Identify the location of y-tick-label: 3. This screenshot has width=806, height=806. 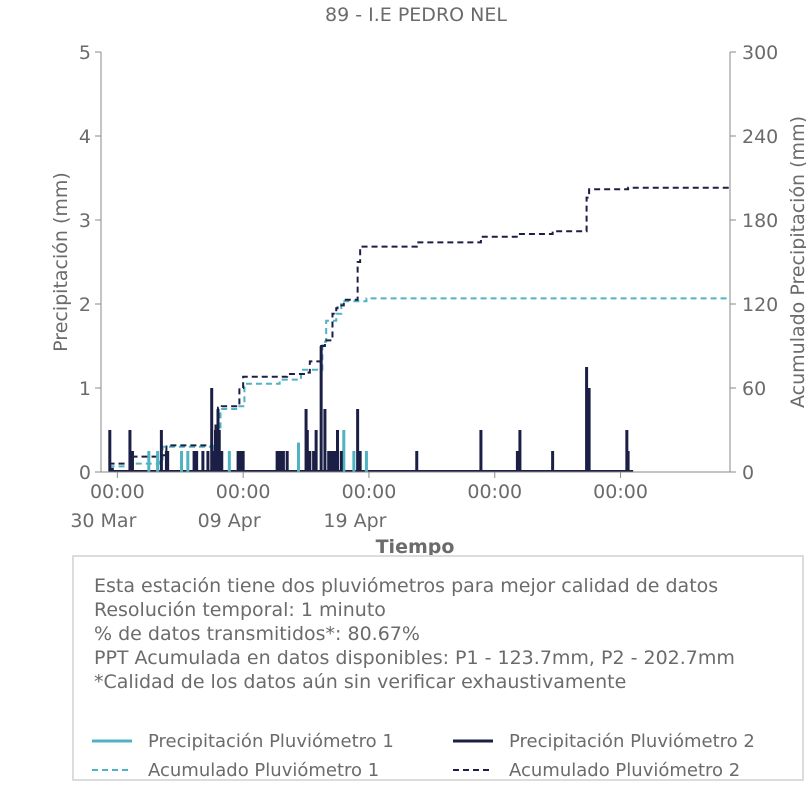
(85, 221).